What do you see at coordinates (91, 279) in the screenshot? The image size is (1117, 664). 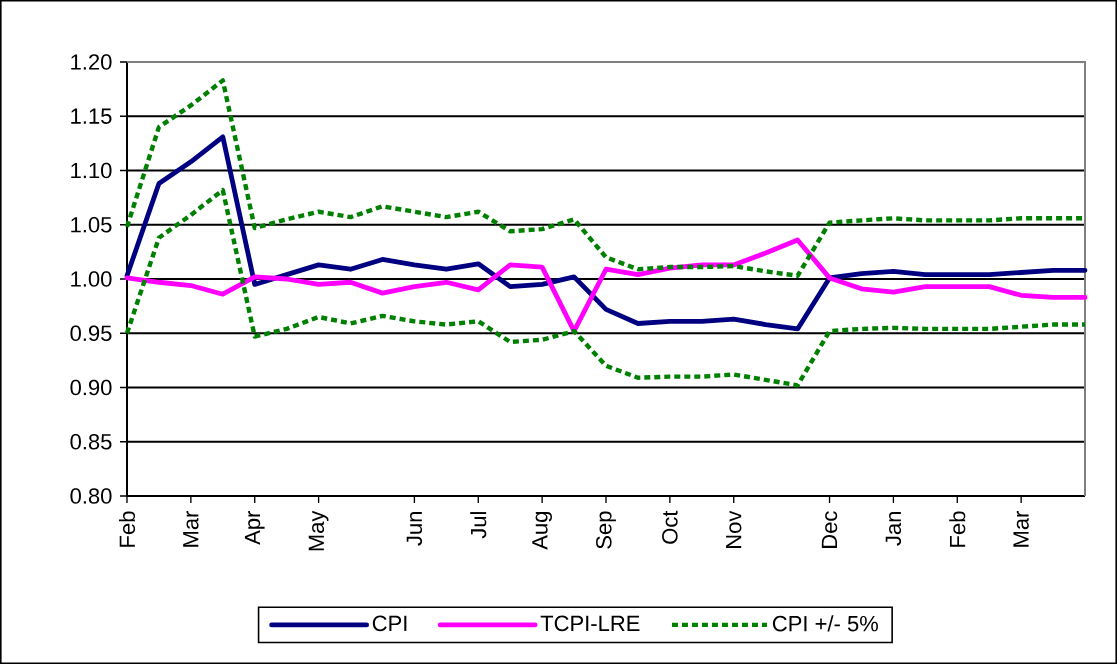 I see `y-tick-label: 1.00` at bounding box center [91, 279].